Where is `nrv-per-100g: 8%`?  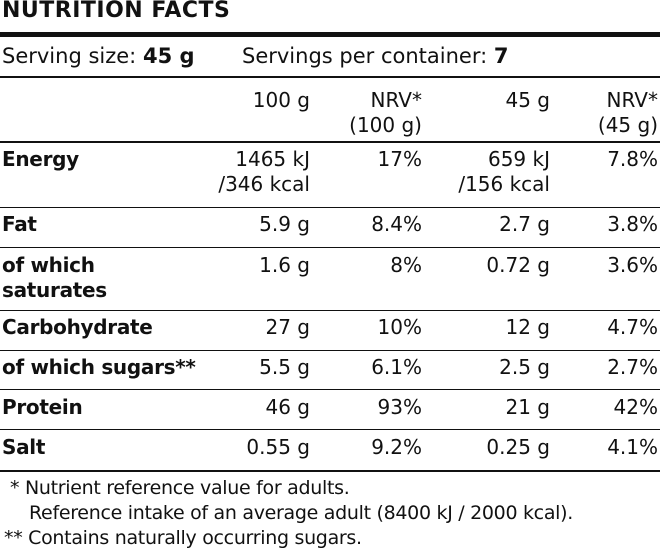 nrv-per-100g: 8% is located at coordinates (406, 265).